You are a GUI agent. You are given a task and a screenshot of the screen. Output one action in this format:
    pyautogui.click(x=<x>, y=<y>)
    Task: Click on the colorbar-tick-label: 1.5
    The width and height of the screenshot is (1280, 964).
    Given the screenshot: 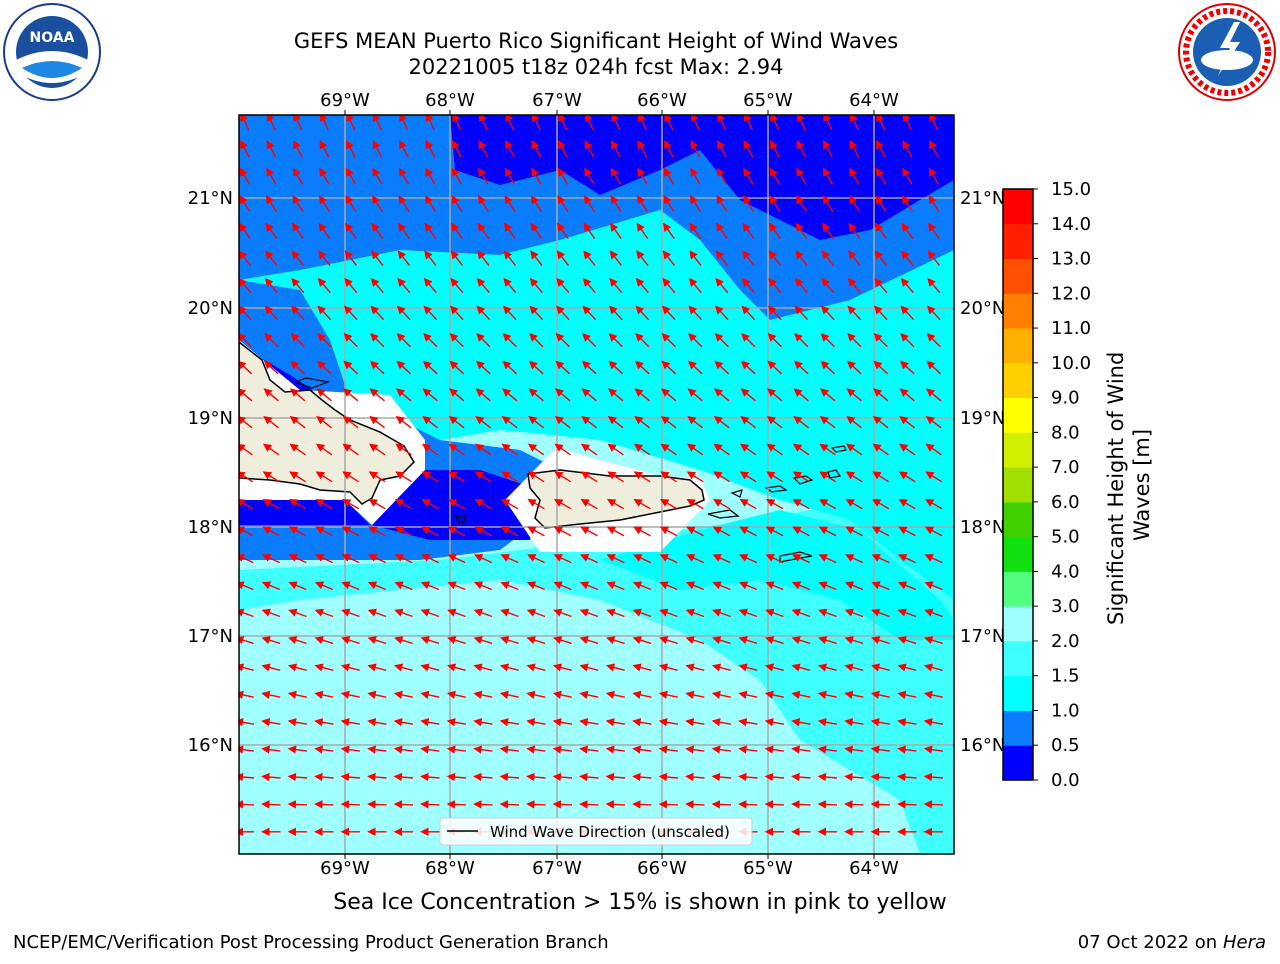 What is the action you would take?
    pyautogui.click(x=1065, y=676)
    